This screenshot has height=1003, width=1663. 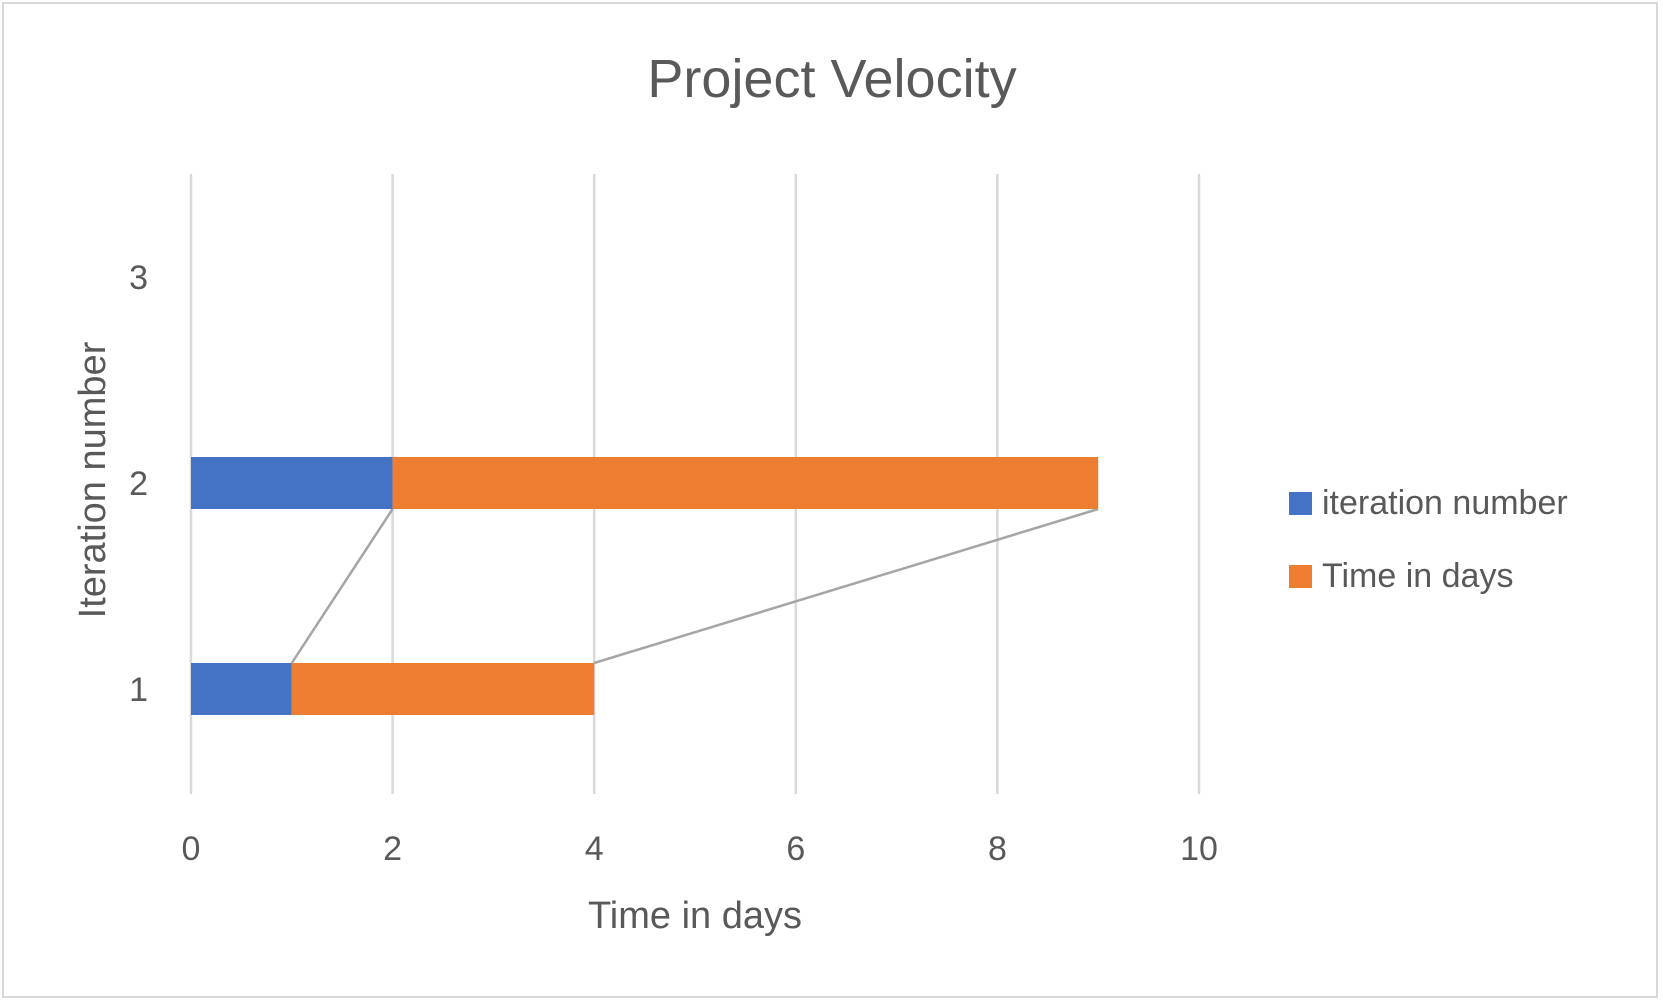 I want to click on y-axis-label: Iteration number, so click(x=93, y=479).